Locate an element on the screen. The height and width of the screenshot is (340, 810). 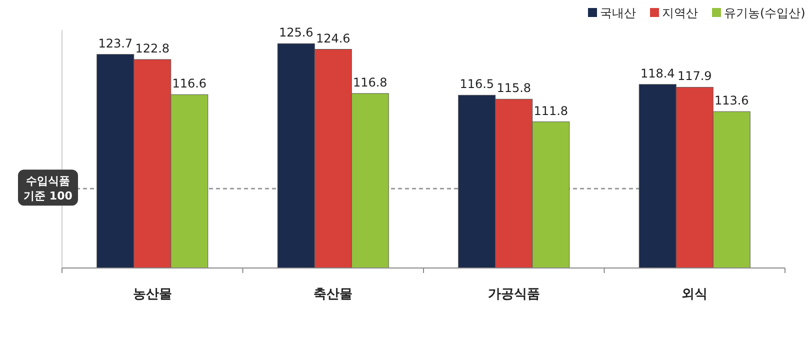
data-label: 124.6 is located at coordinates (333, 38).